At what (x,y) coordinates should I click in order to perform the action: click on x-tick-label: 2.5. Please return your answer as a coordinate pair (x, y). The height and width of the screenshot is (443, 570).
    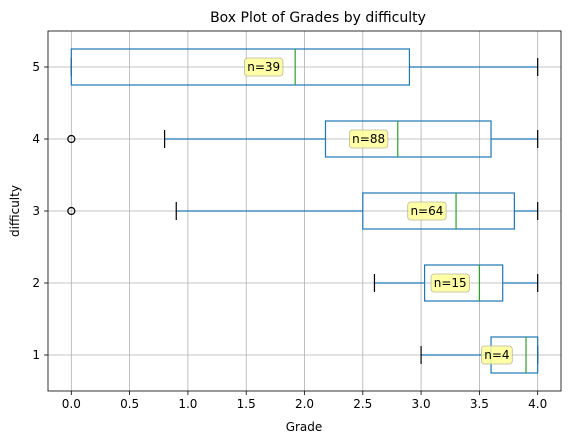
    Looking at the image, I should click on (362, 404).